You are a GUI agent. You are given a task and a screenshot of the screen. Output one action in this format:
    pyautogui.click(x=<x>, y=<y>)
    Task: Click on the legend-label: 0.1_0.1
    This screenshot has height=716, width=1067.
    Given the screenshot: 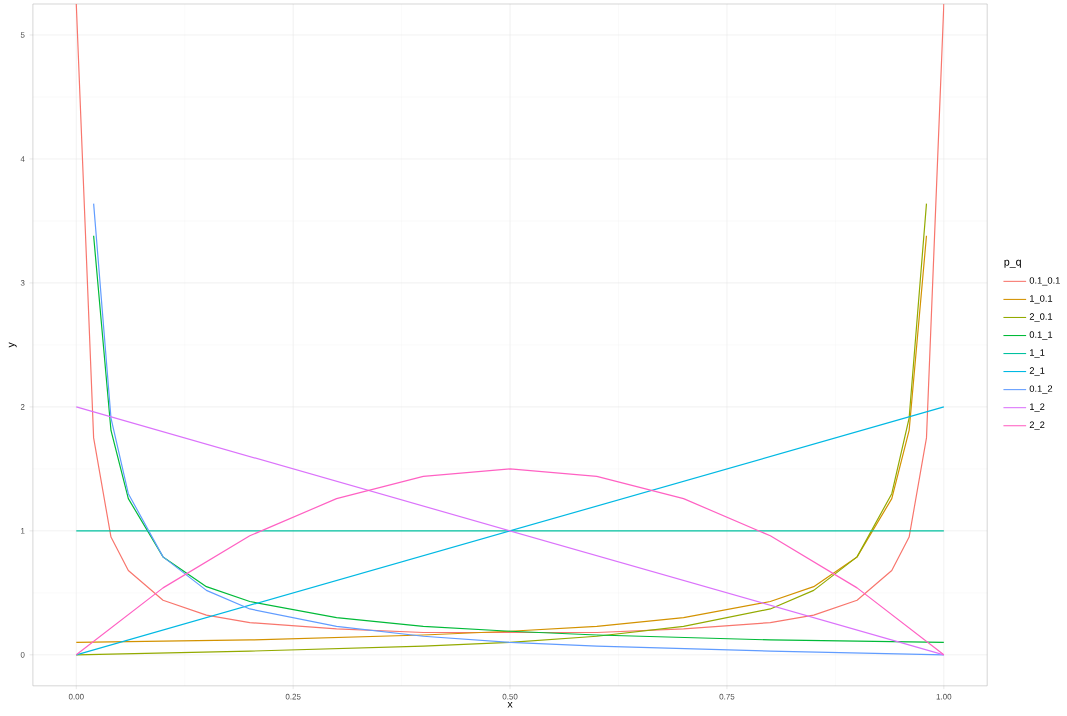 What is the action you would take?
    pyautogui.click(x=1044, y=281)
    